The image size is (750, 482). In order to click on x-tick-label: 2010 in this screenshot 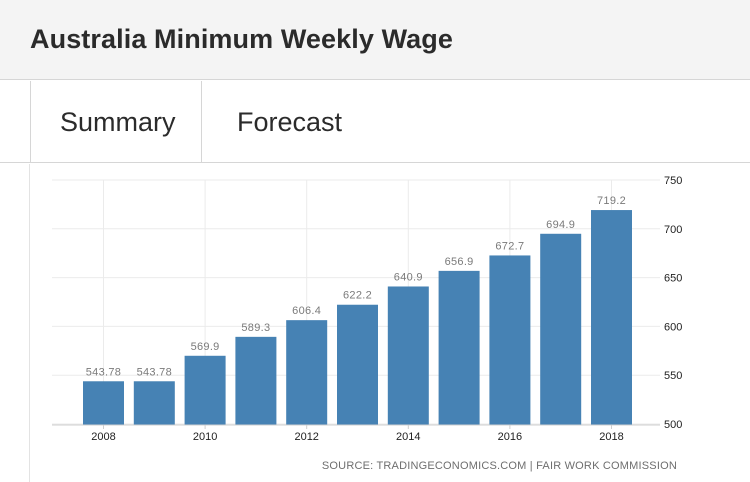, I will do `click(205, 437)`.